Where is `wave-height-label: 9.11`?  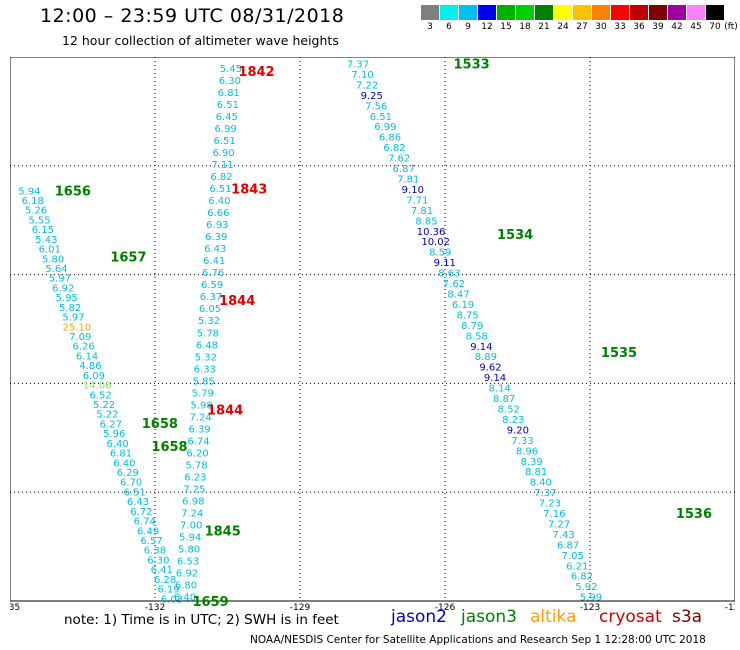 wave-height-label: 9.11 is located at coordinates (445, 263).